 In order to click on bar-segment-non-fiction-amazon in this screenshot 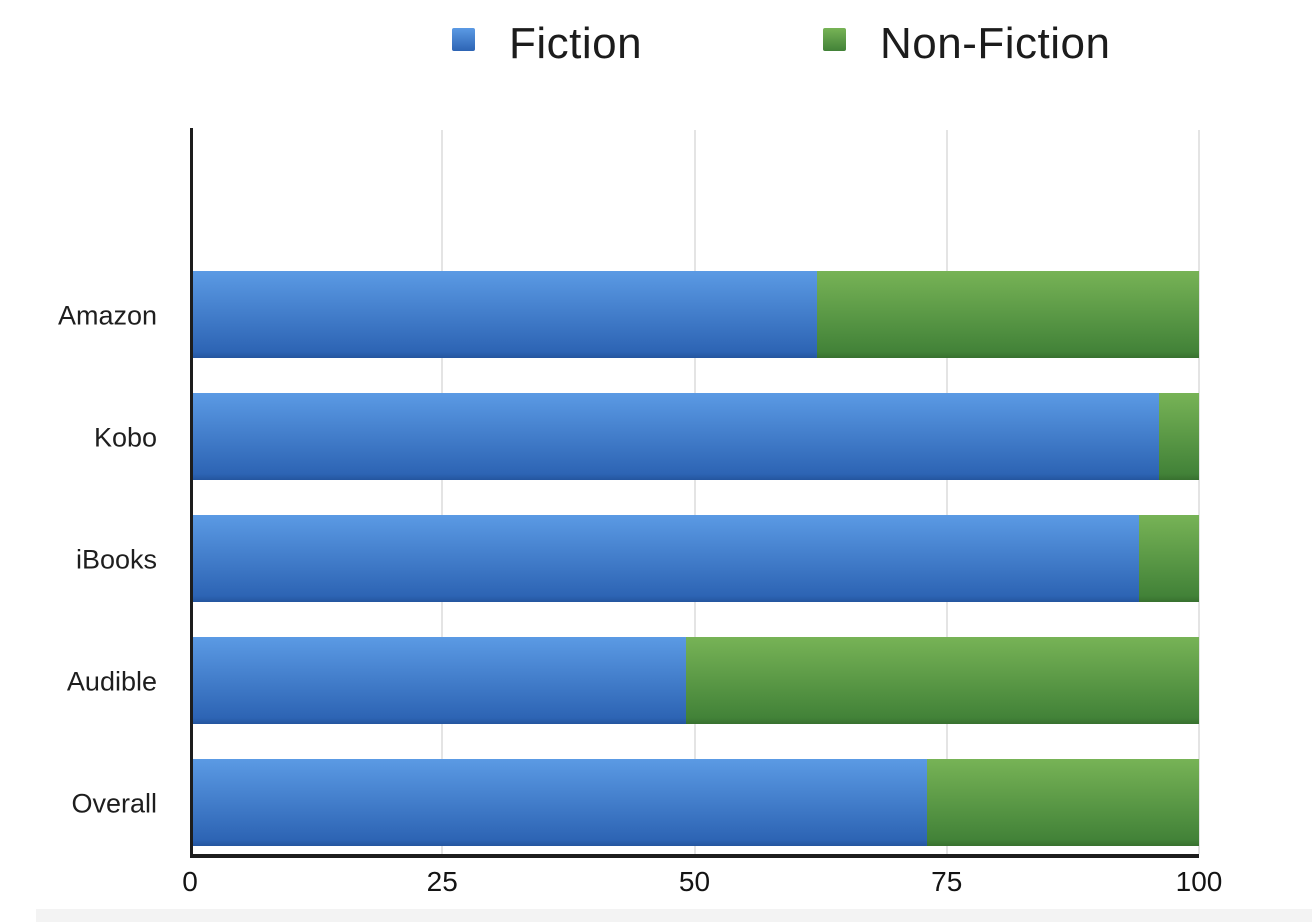, I will do `click(1007, 314)`.